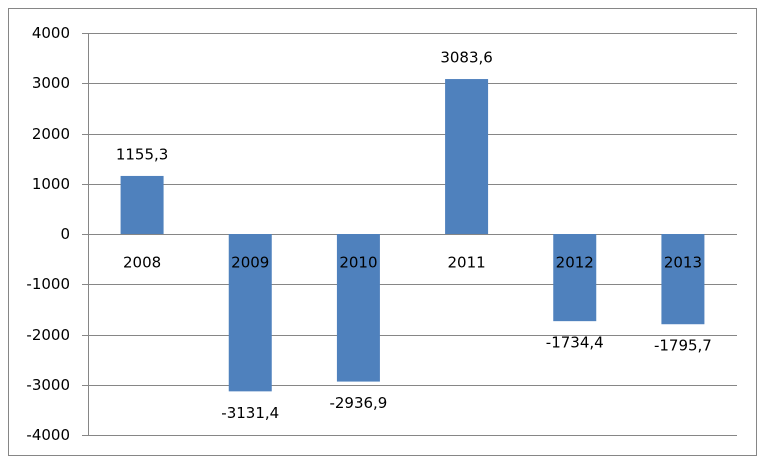  What do you see at coordinates (358, 403) in the screenshot?
I see `data-label: -2936,9` at bounding box center [358, 403].